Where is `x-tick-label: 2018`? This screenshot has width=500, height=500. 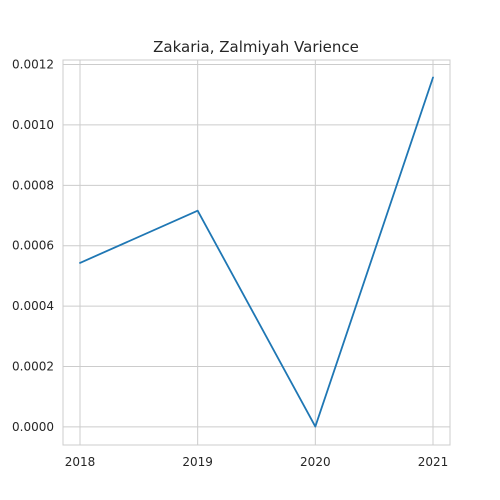
x-tick-label: 2018 is located at coordinates (80, 462).